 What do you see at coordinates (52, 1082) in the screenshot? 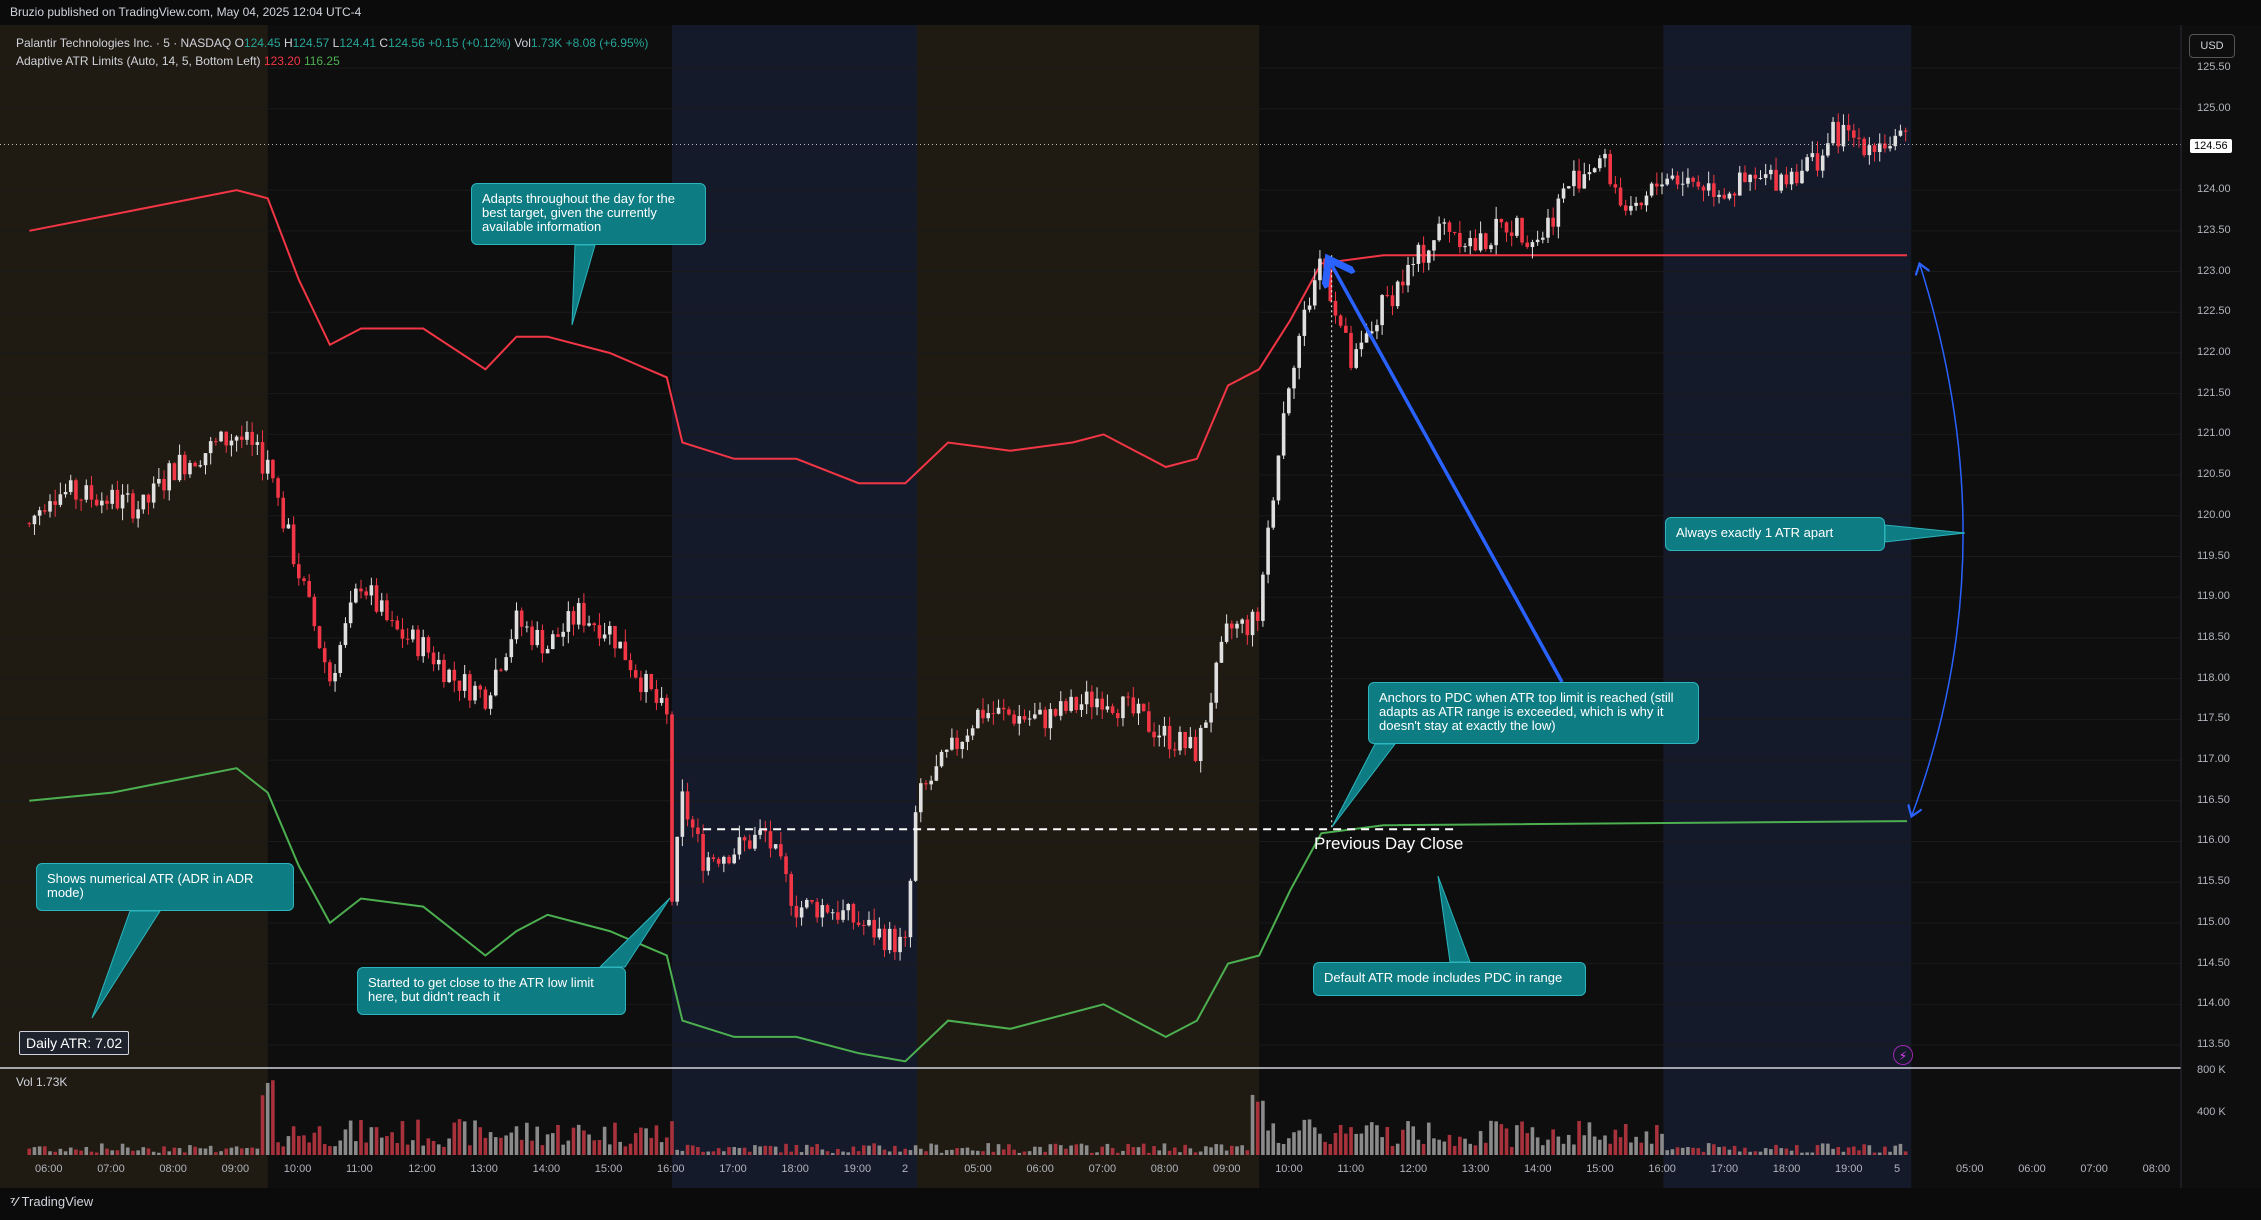
I see `volume-legend-value: 1.73K` at bounding box center [52, 1082].